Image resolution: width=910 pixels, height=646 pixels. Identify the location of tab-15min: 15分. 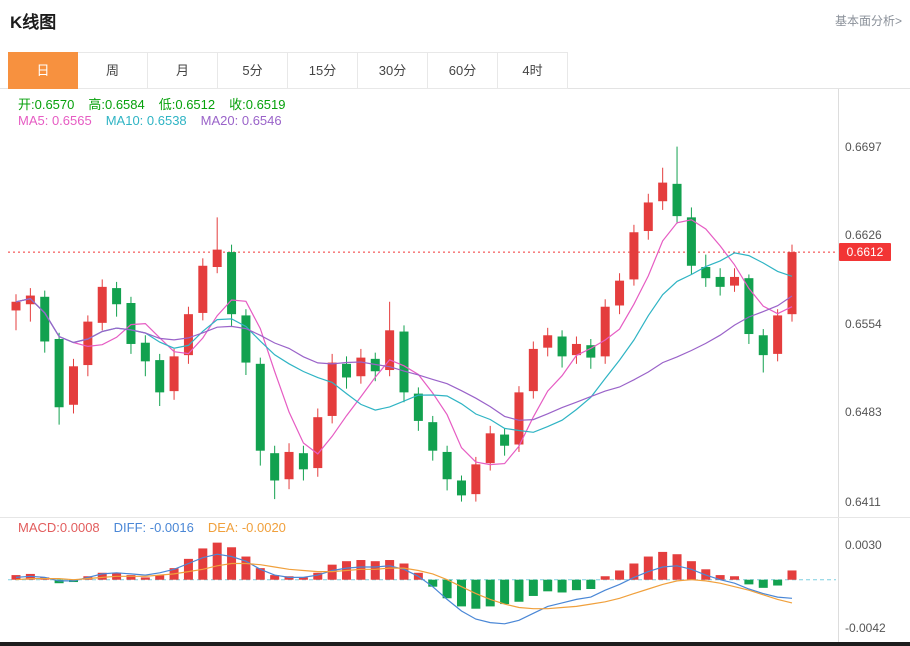
(323, 70).